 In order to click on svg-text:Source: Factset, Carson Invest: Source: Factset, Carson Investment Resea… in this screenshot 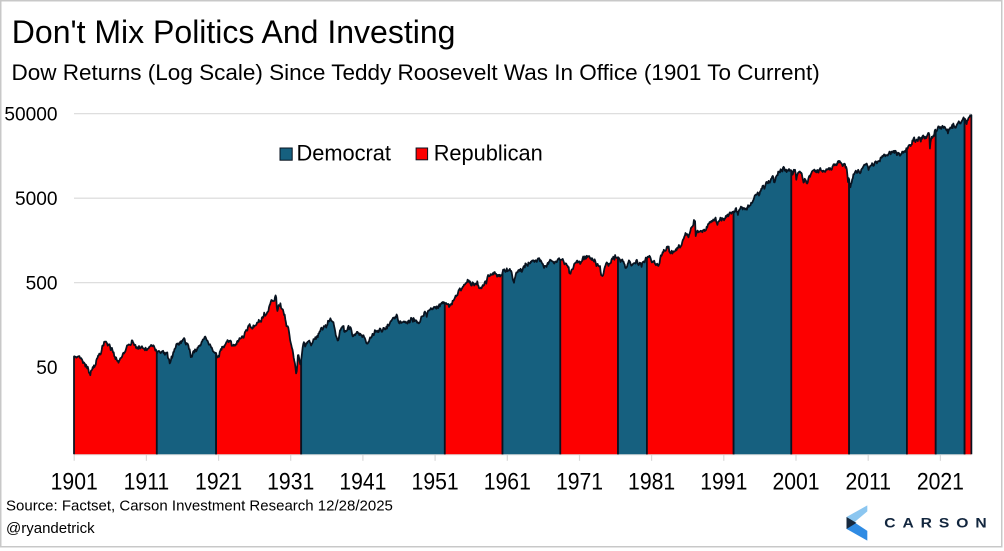, I will do `click(199, 506)`.